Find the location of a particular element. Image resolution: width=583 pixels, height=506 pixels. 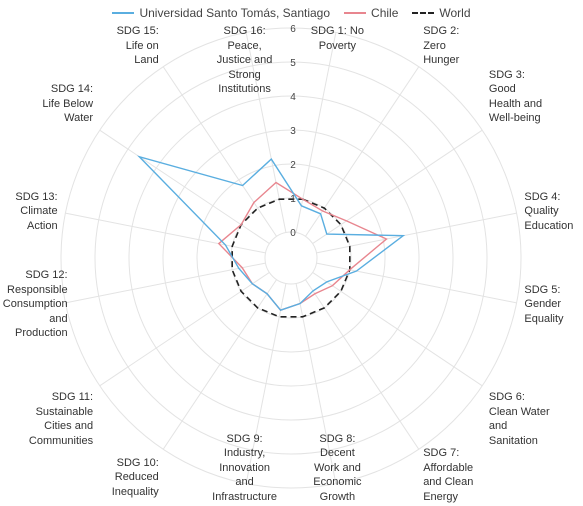

category-label-line: Clean Water is located at coordinates (519, 411).